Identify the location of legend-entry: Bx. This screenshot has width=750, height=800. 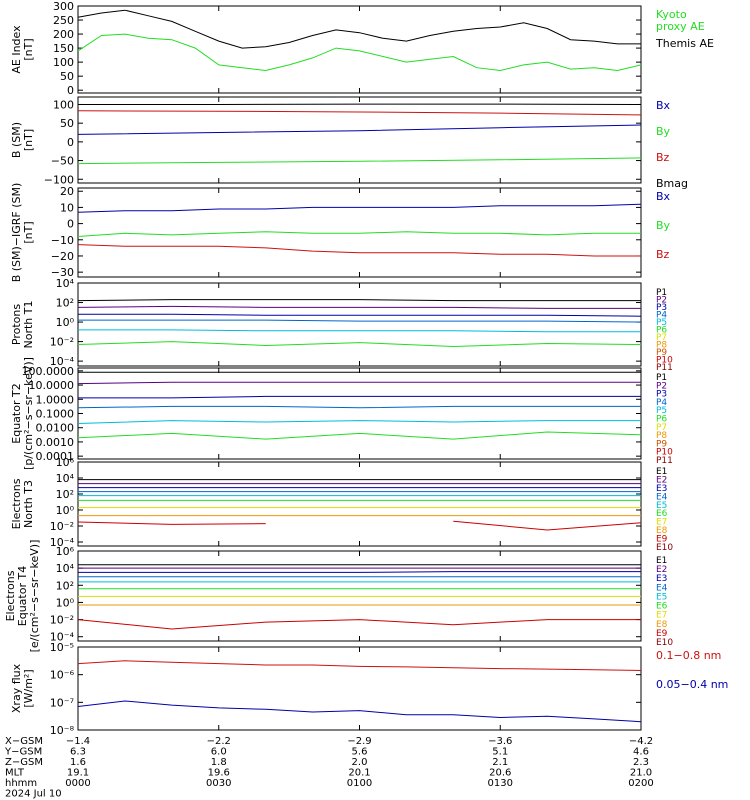
(663, 105).